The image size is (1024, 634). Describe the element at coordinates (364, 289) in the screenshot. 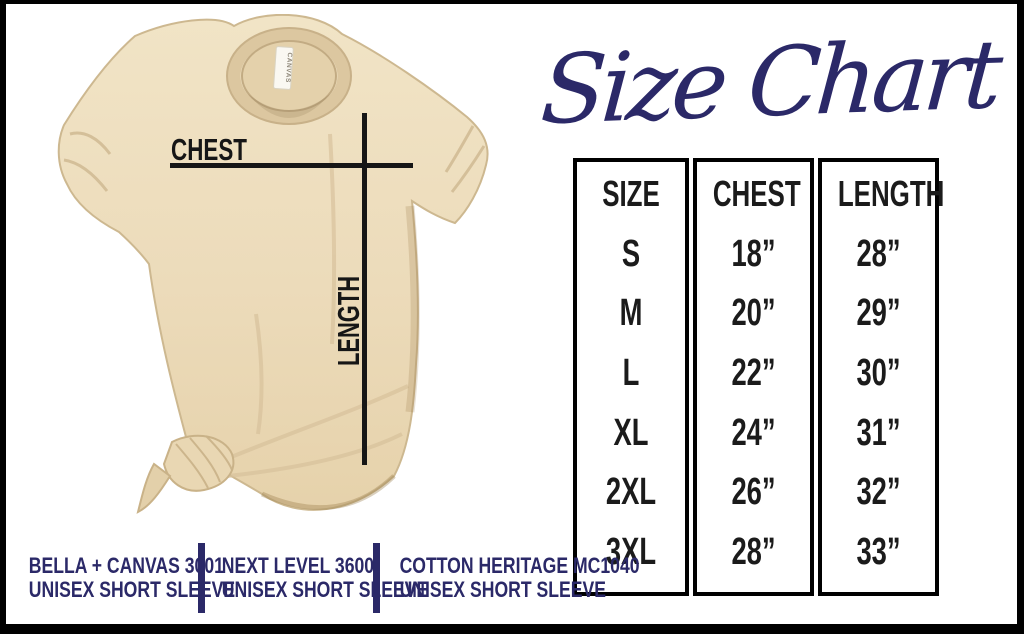

I see `length-measure-line` at that location.